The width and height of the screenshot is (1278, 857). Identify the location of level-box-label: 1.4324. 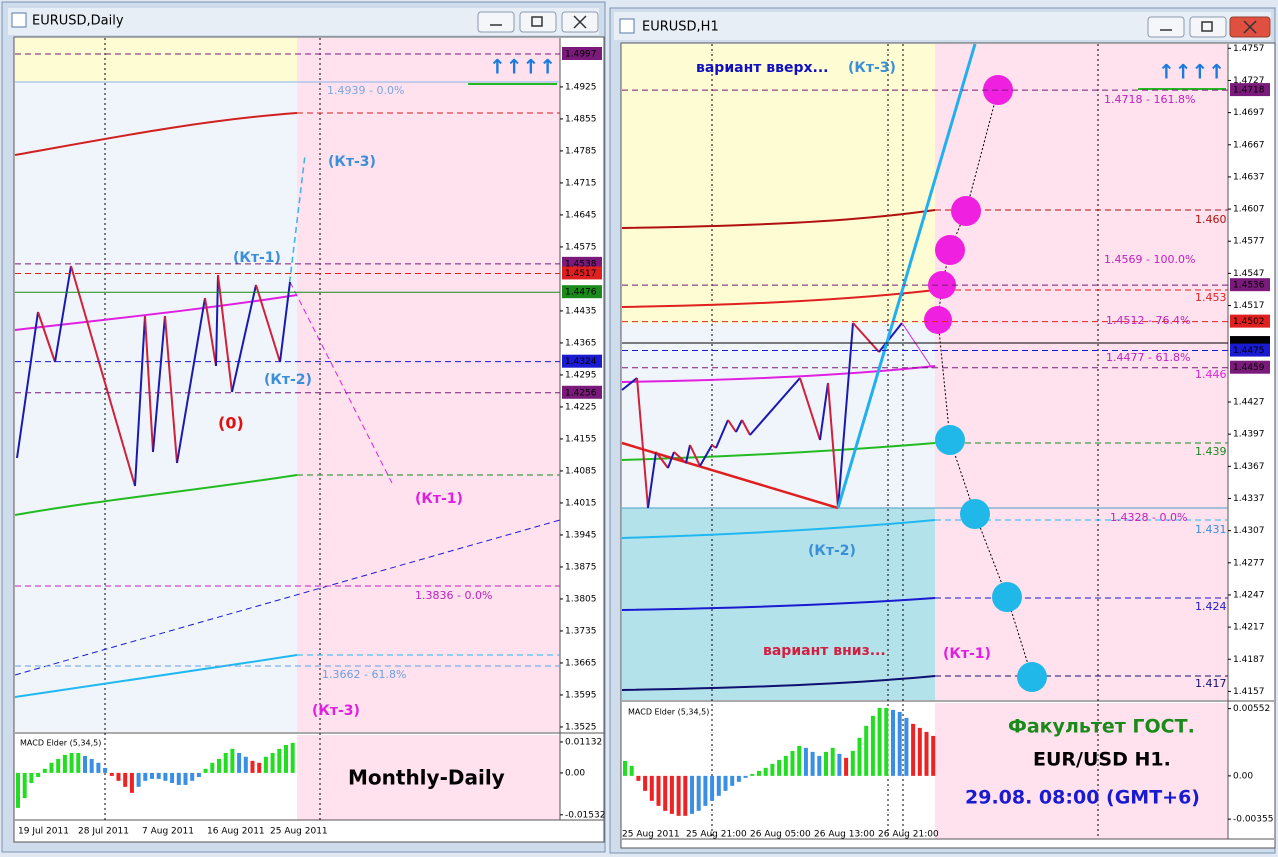
(581, 362).